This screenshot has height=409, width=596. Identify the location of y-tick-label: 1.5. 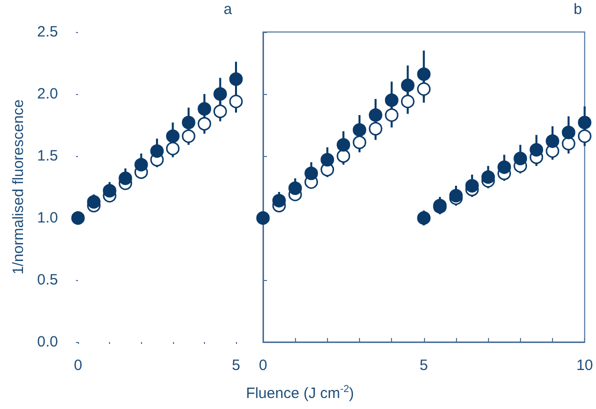
(47, 156).